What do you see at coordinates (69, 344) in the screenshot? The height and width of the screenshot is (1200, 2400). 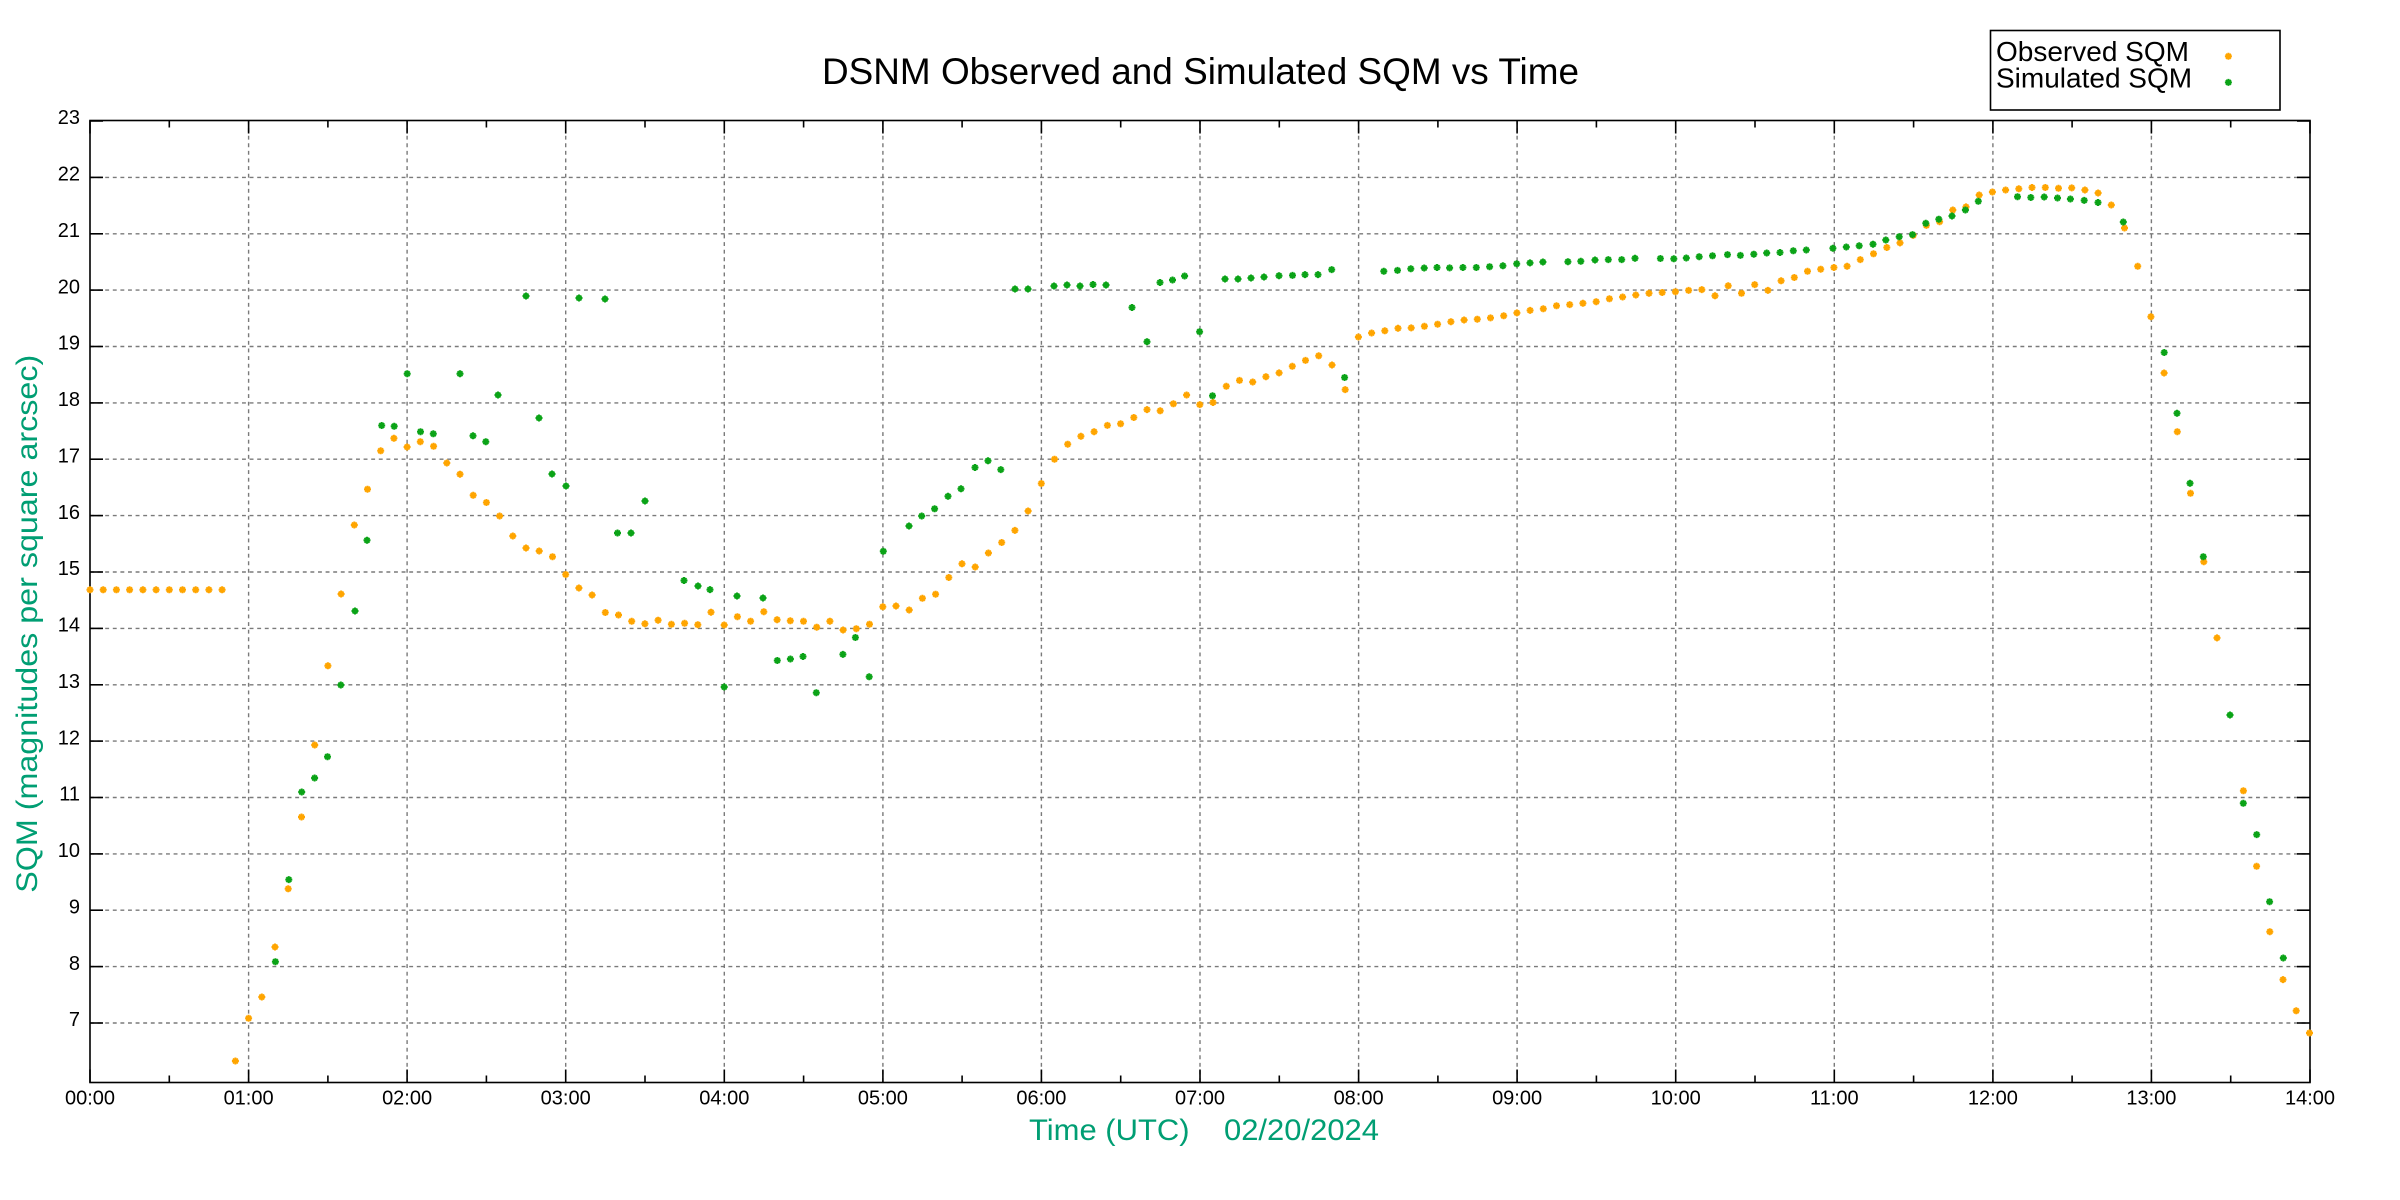 I see `svg-text: 19` at bounding box center [69, 344].